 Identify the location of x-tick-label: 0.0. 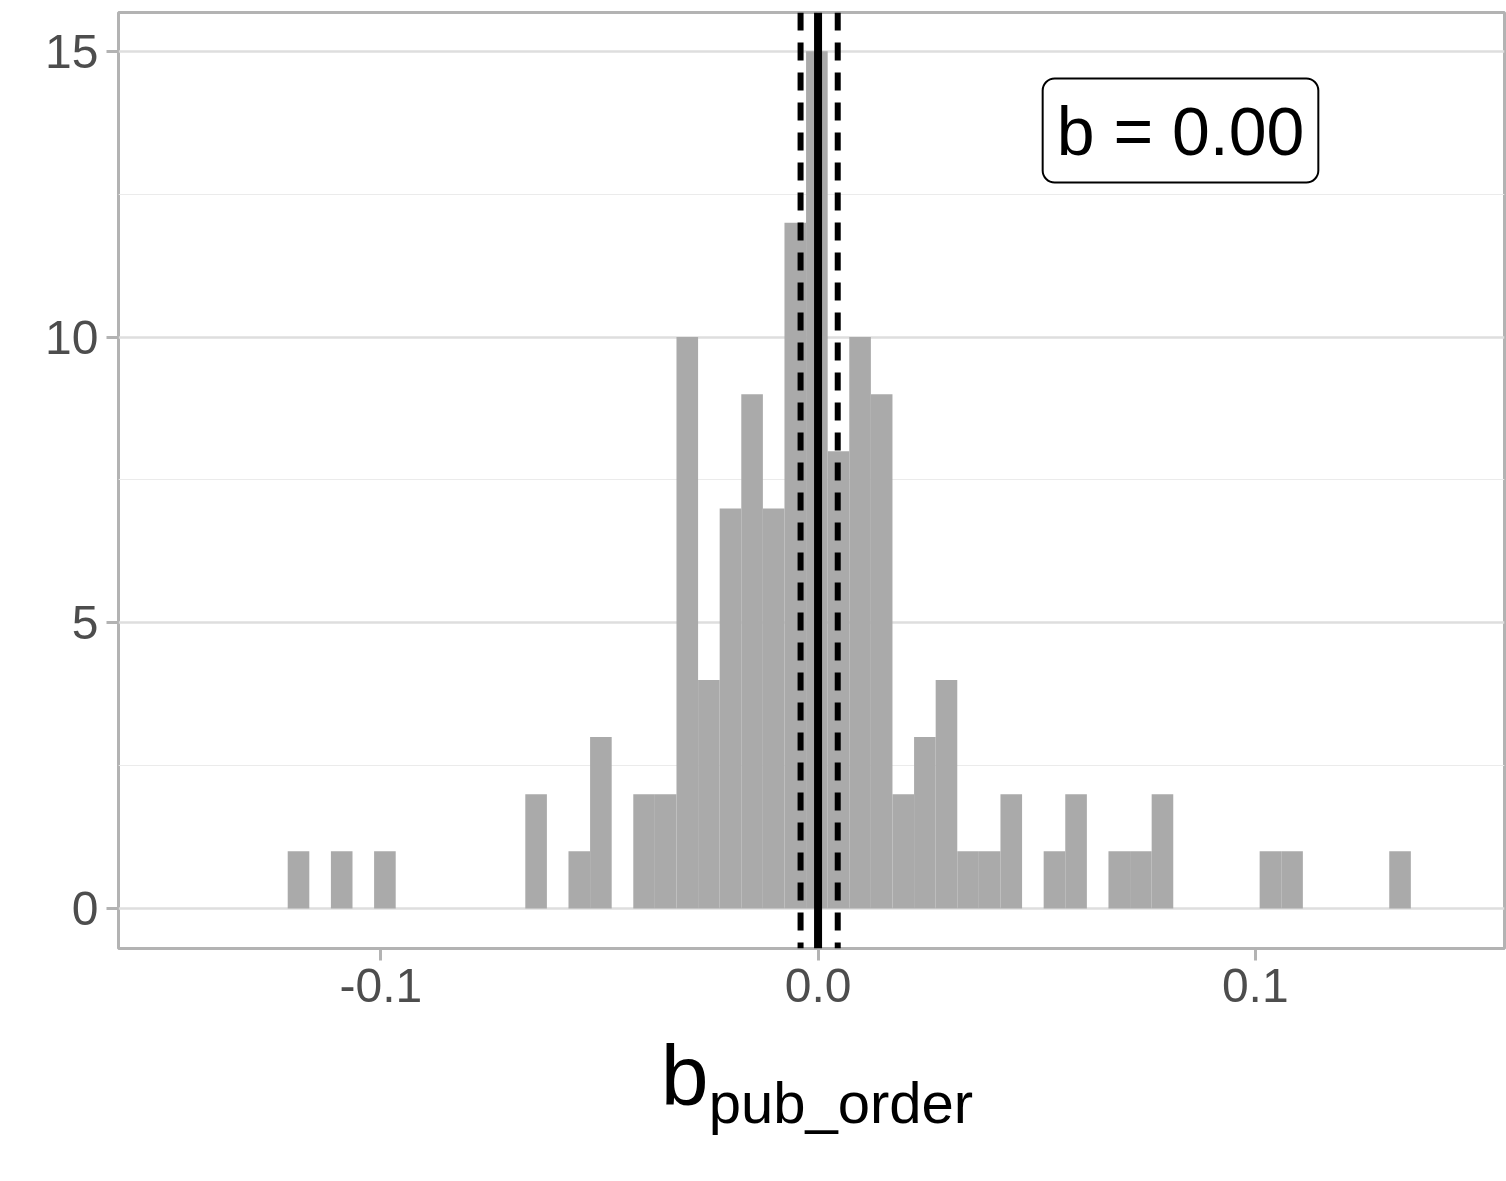
(818, 985).